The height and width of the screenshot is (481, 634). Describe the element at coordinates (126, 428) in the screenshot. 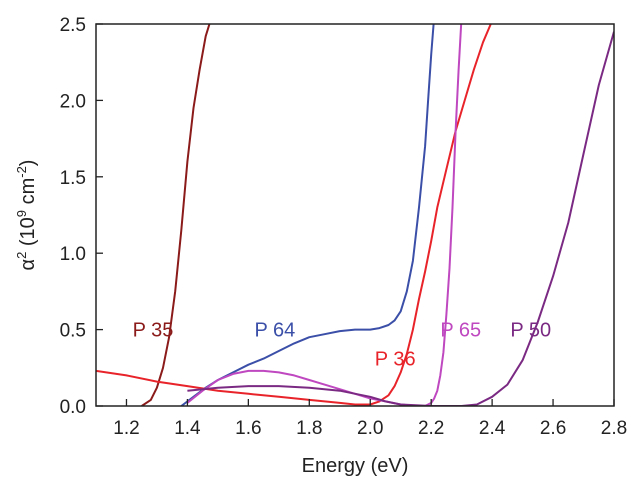

I see `x-tick-label: 1.2` at that location.